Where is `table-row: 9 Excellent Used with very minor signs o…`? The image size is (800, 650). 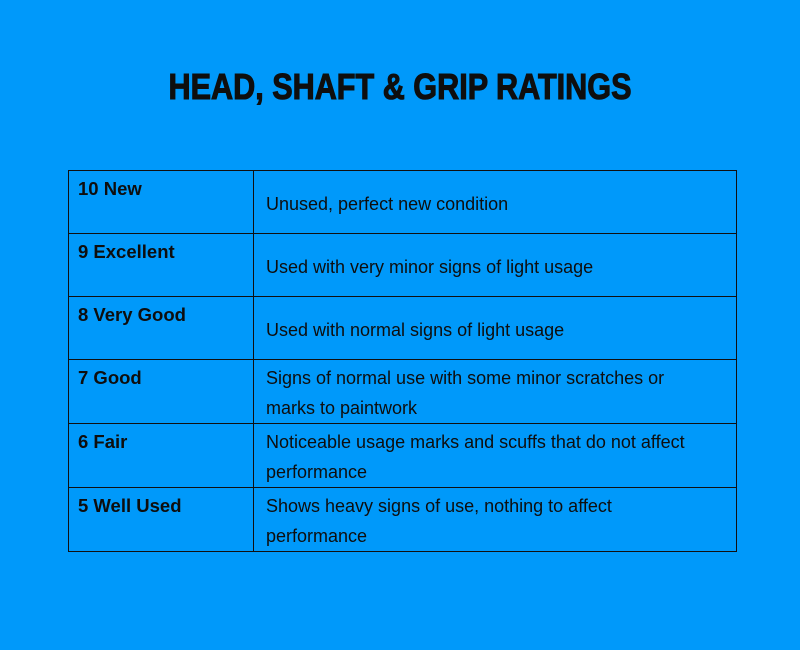 table-row: 9 Excellent Used with very minor signs o… is located at coordinates (402, 265).